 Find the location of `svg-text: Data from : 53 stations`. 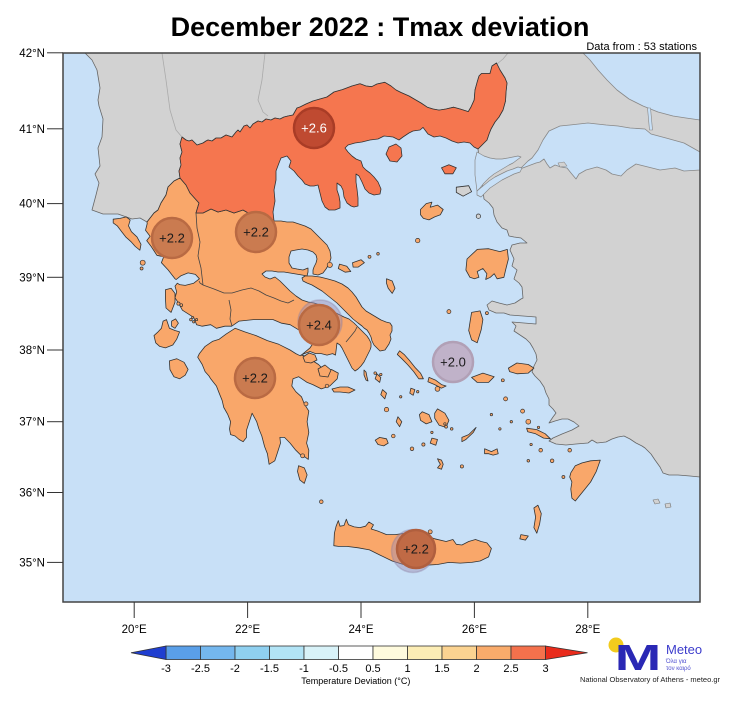

svg-text: Data from : 53 stations is located at coordinates (641, 47).